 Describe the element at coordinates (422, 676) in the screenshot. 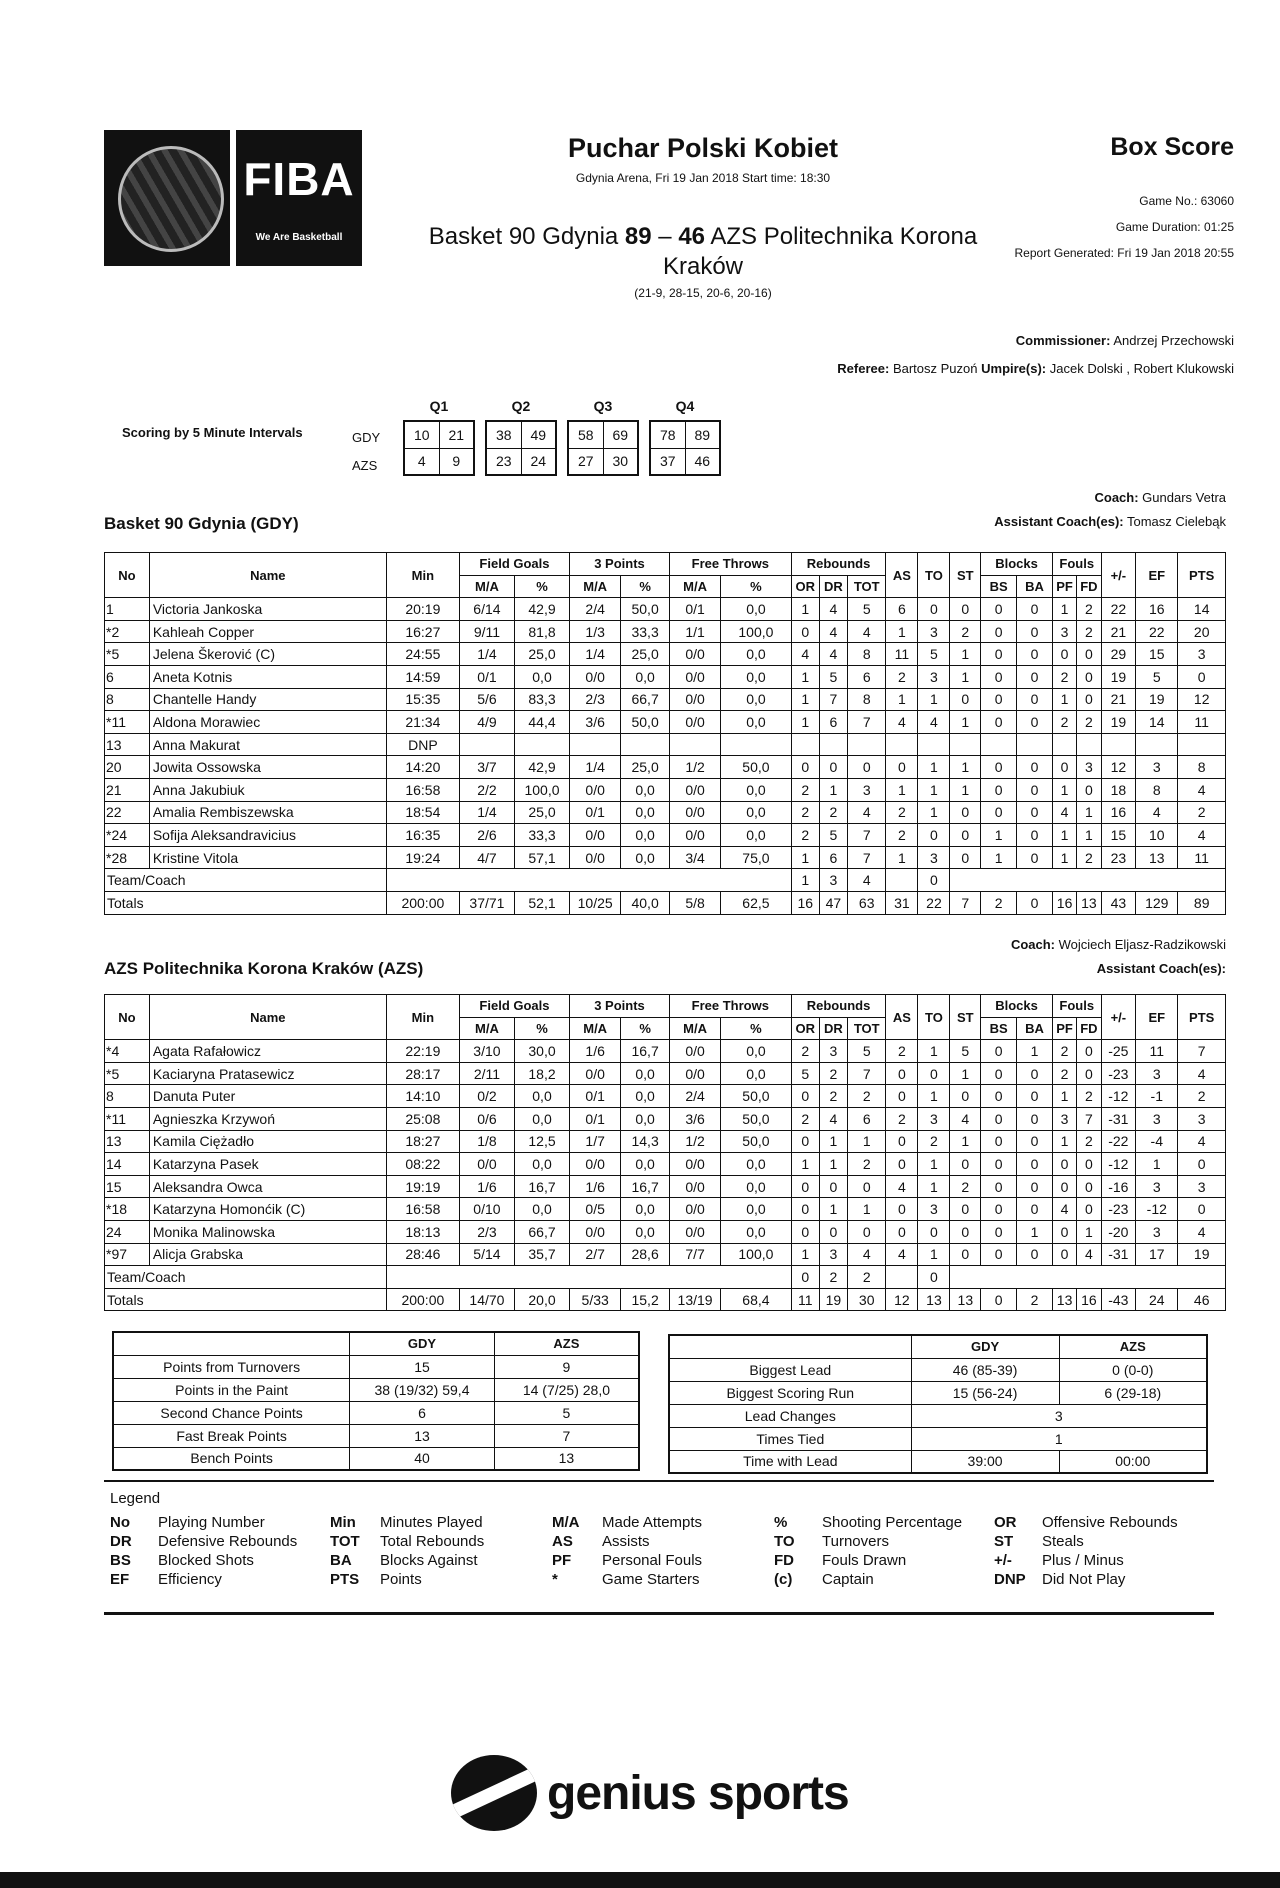

I see `stat-cell: 14:59` at that location.